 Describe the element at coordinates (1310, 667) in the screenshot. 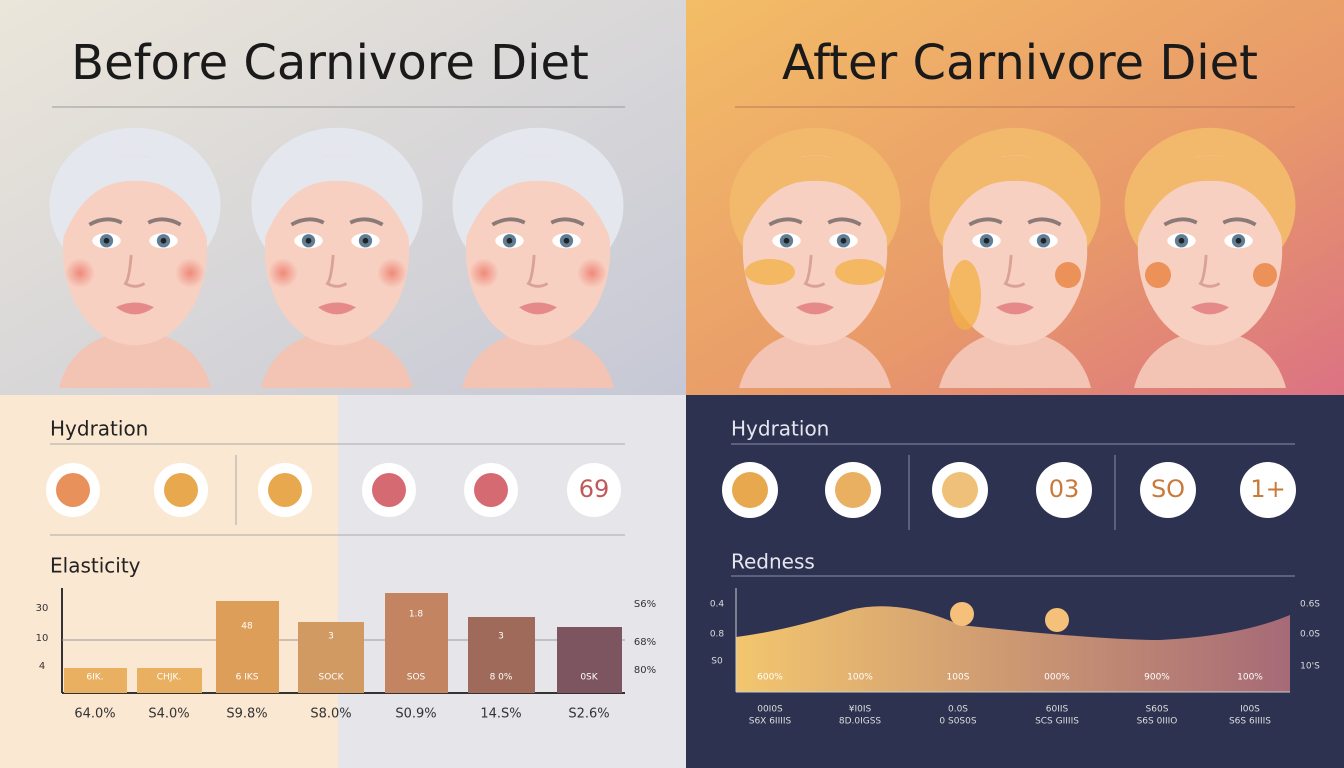

I see `label: 10'S` at that location.